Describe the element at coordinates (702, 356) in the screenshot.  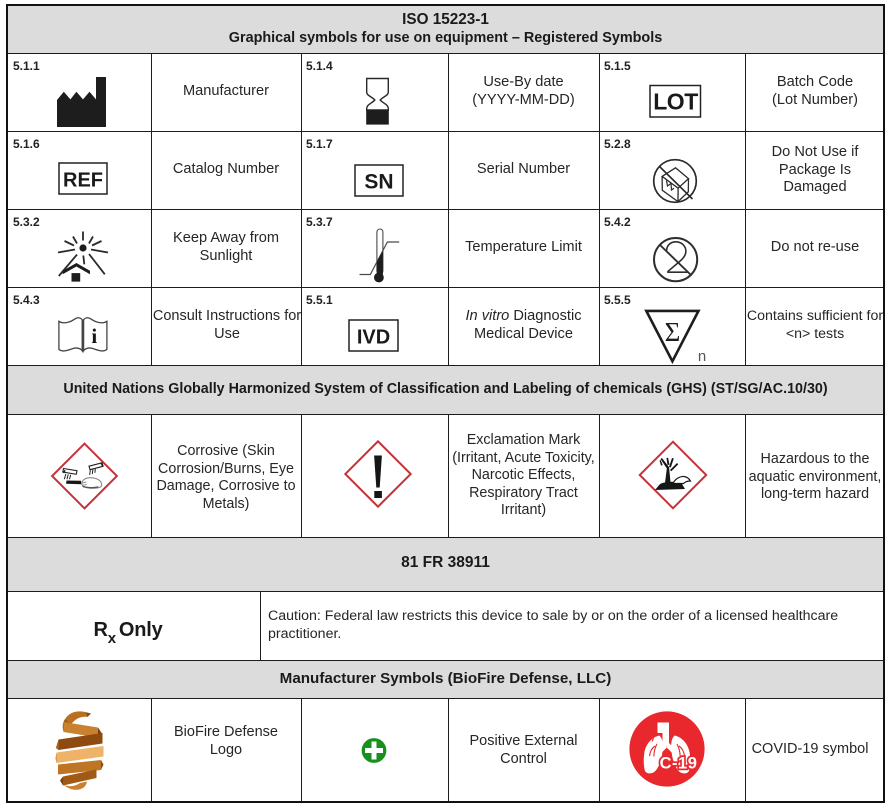
I see `svg-text: n` at that location.